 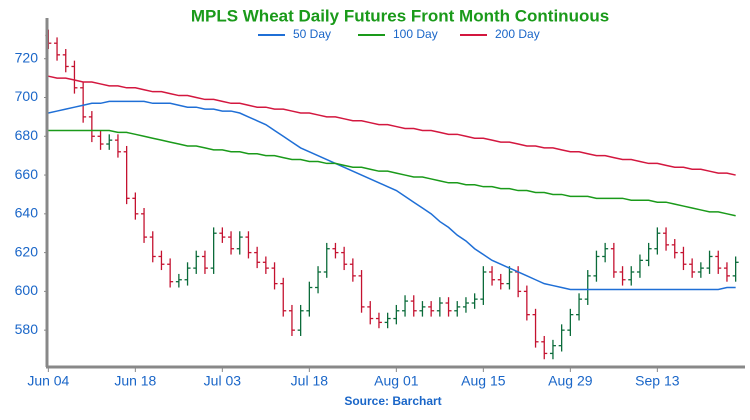 I want to click on x-tick-label: Jul 03, so click(x=223, y=381).